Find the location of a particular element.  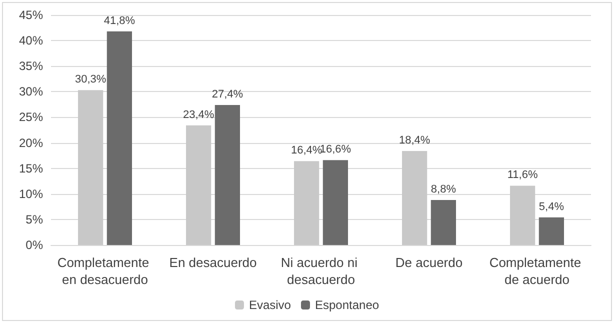

y-tick-label: 35% is located at coordinates (31, 66).